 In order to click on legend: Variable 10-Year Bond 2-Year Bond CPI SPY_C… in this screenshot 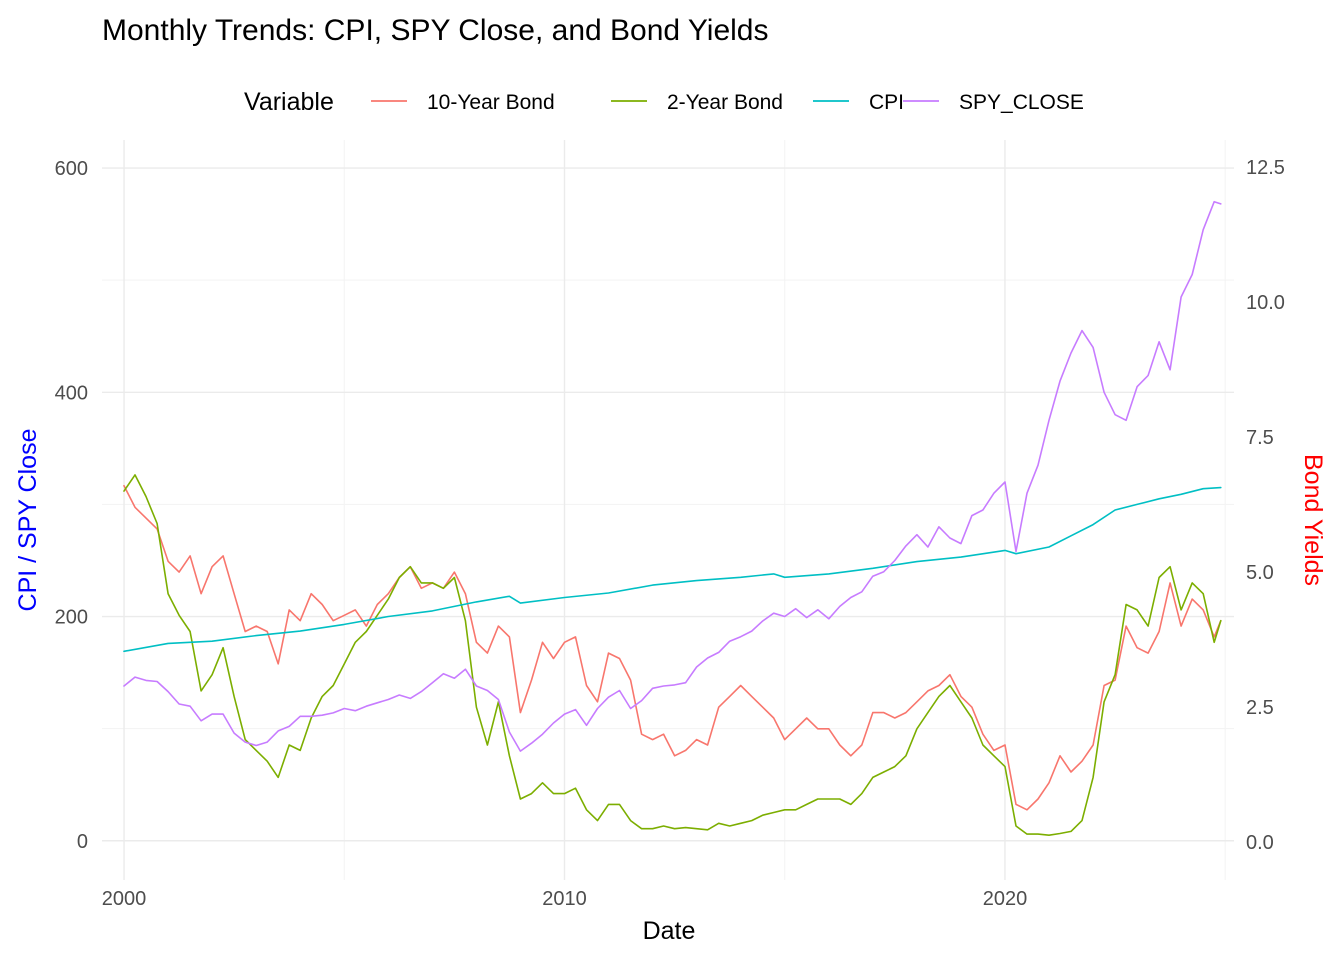, I will do `click(664, 102)`.